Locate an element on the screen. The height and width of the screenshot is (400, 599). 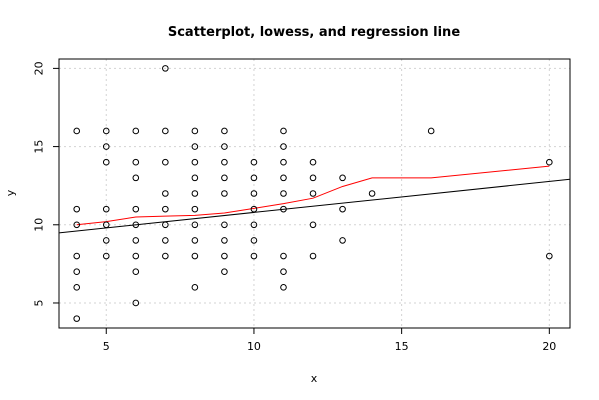
regression-line-group is located at coordinates (314, 206).